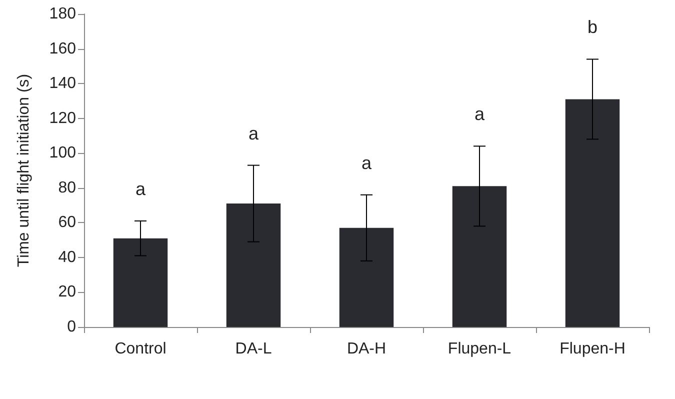  I want to click on y-tick-label: 20, so click(67, 292).